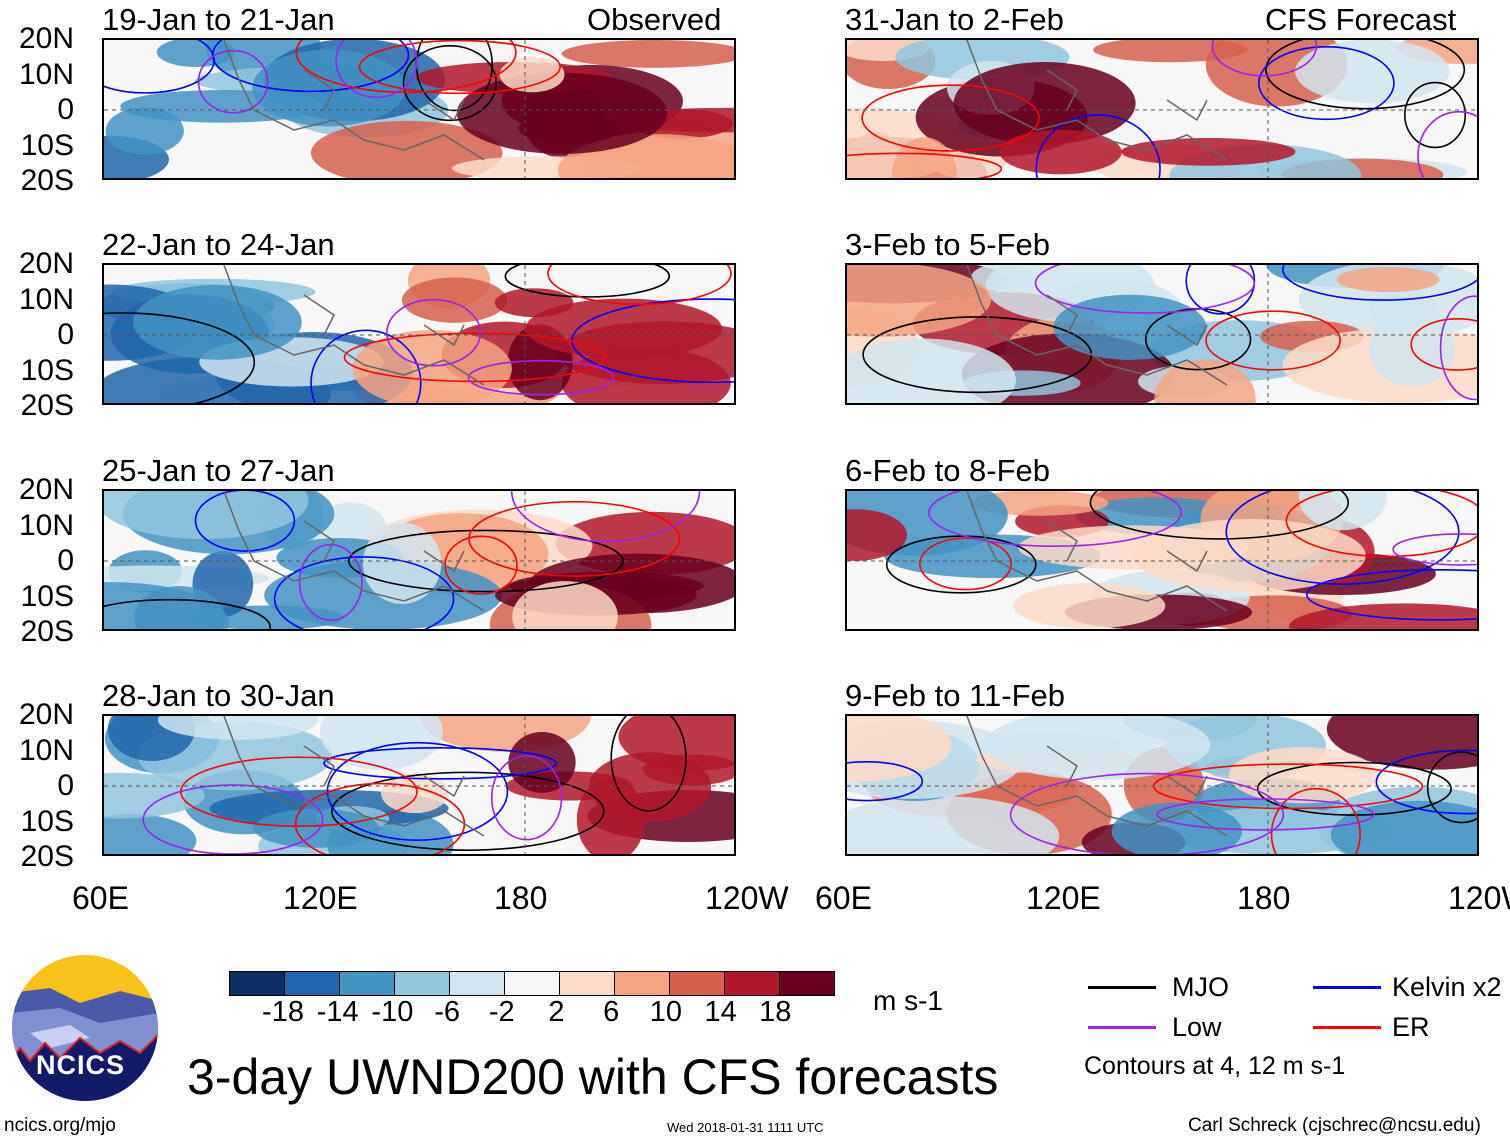 The height and width of the screenshot is (1142, 1510). What do you see at coordinates (556, 1012) in the screenshot?
I see `colorbar-tick-label: 2` at bounding box center [556, 1012].